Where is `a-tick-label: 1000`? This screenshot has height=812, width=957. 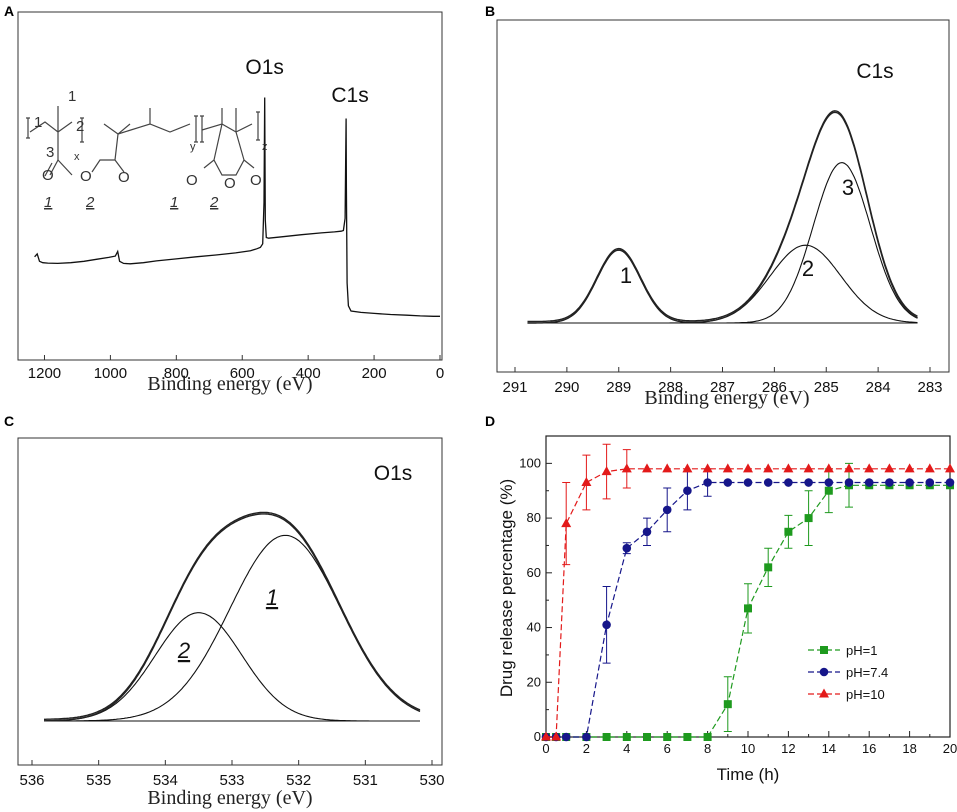 a-tick-label: 1000 is located at coordinates (110, 373).